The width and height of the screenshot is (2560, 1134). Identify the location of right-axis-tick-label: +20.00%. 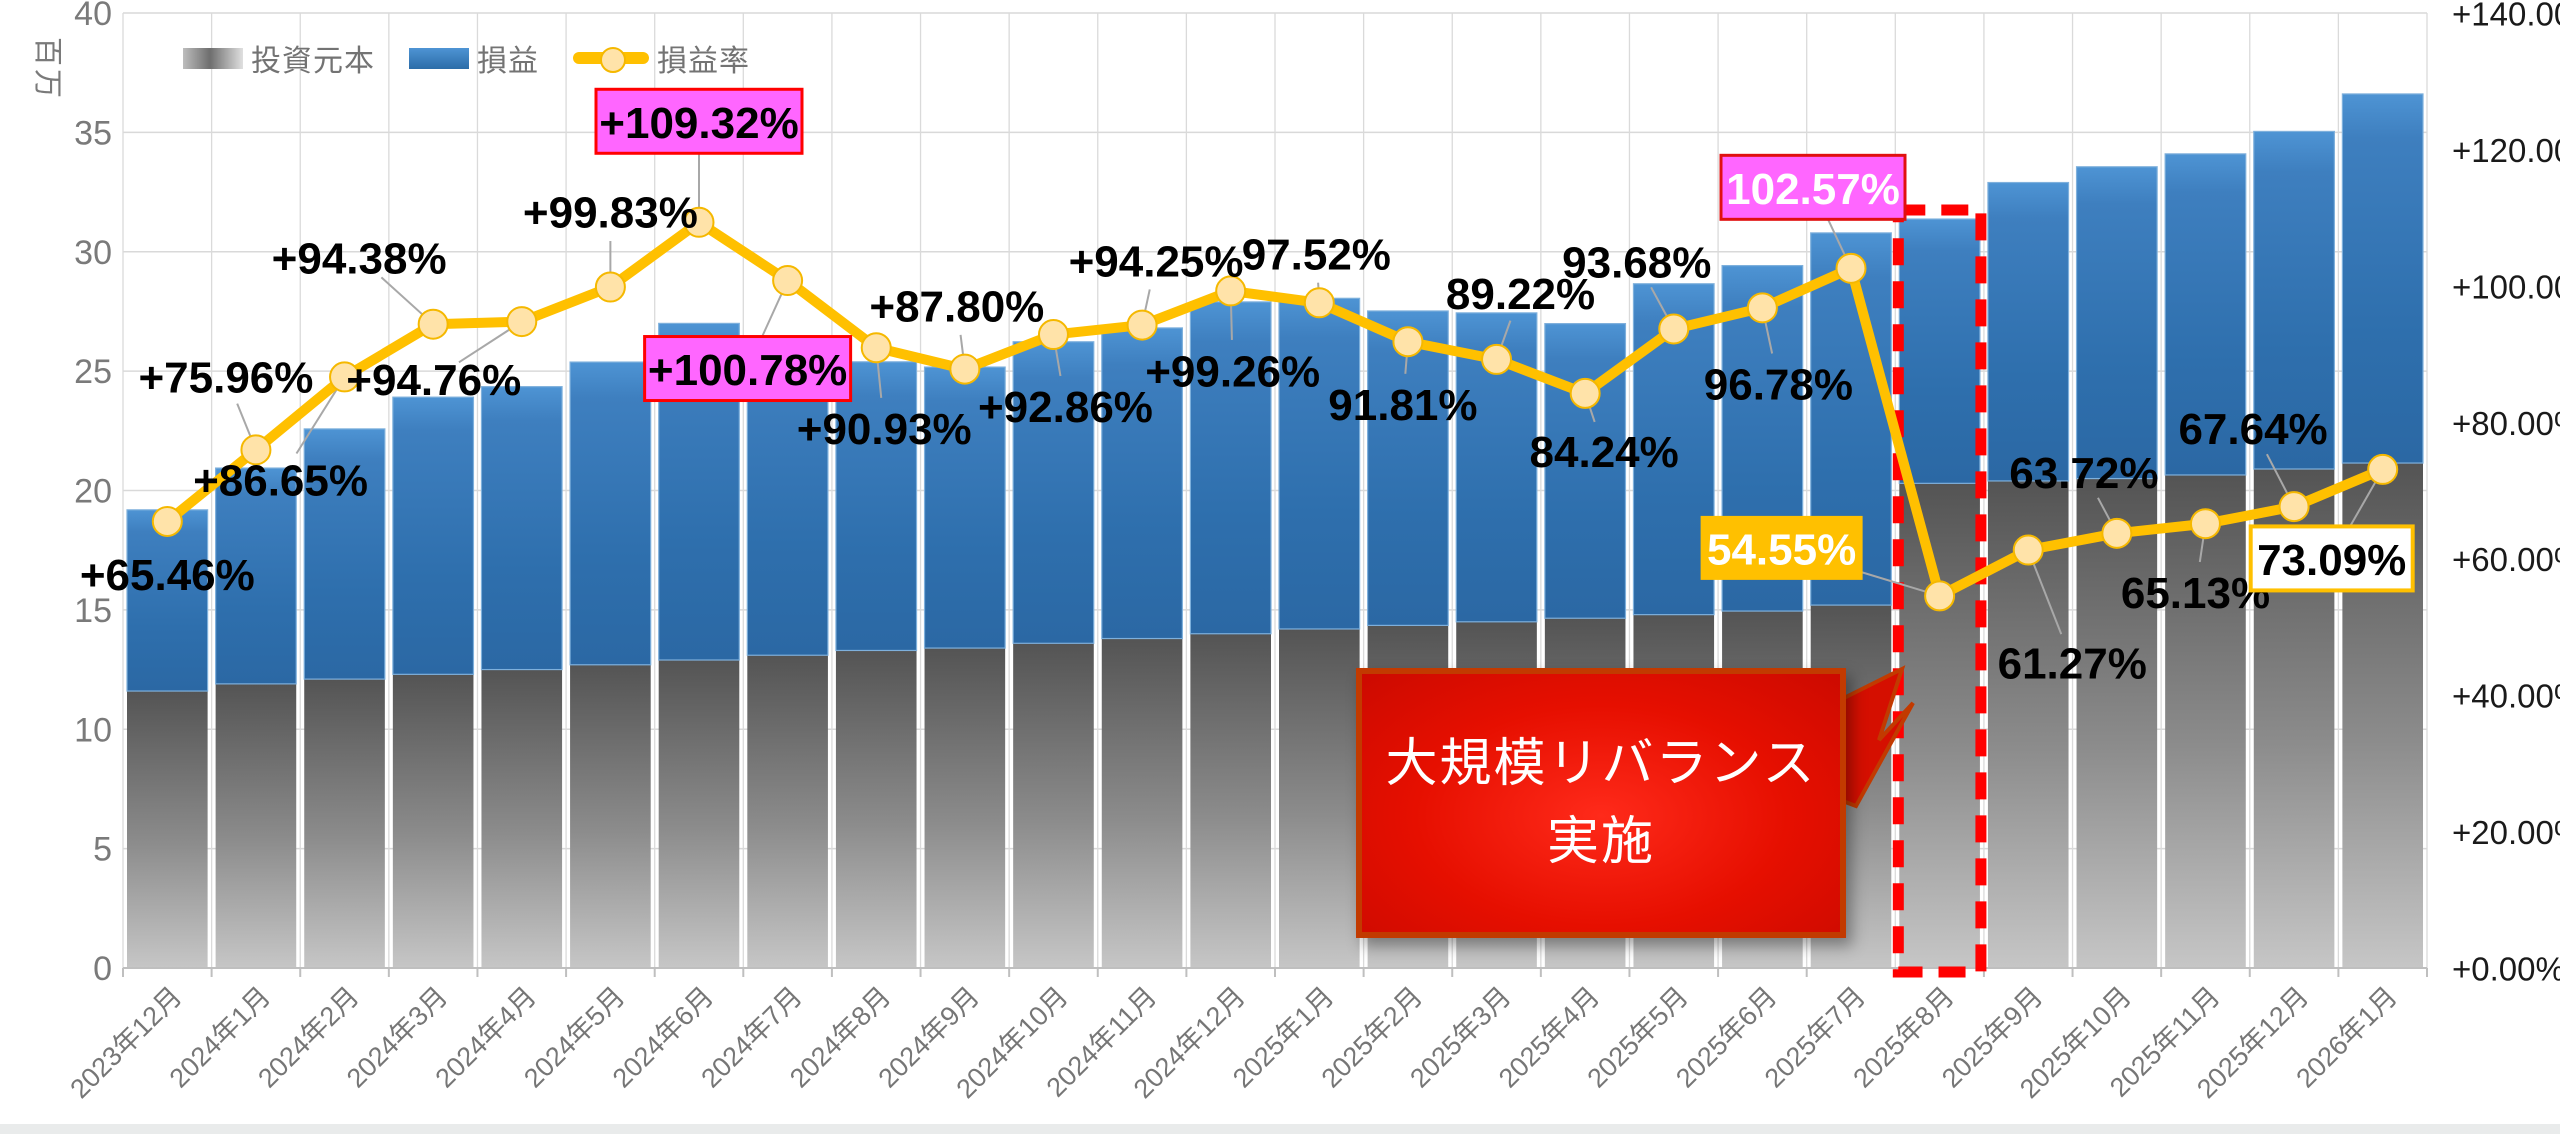
(2506, 832).